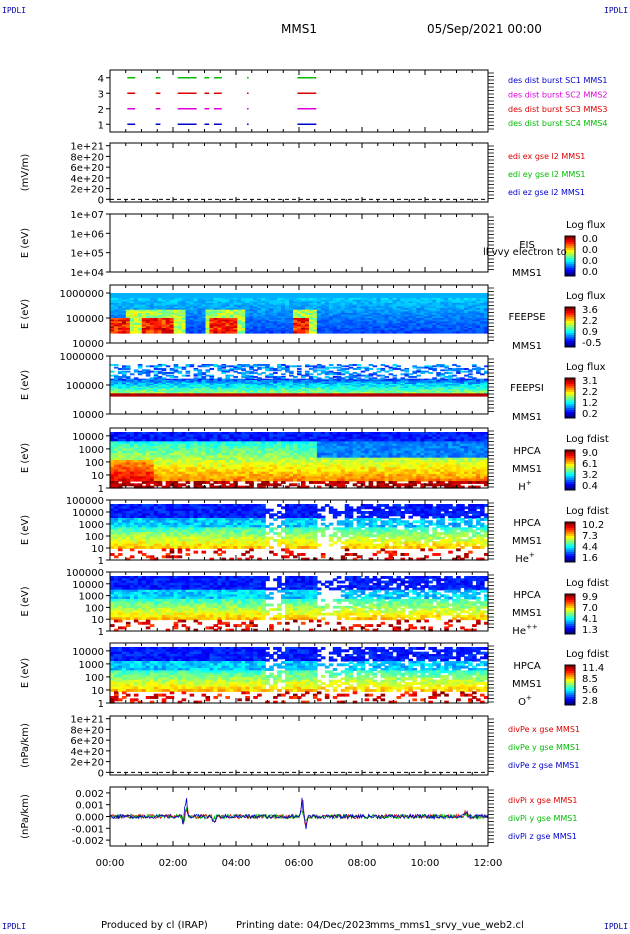 The image size is (630, 934). I want to click on feeps_electron-colorbar-tick-label: -0.5, so click(592, 343).